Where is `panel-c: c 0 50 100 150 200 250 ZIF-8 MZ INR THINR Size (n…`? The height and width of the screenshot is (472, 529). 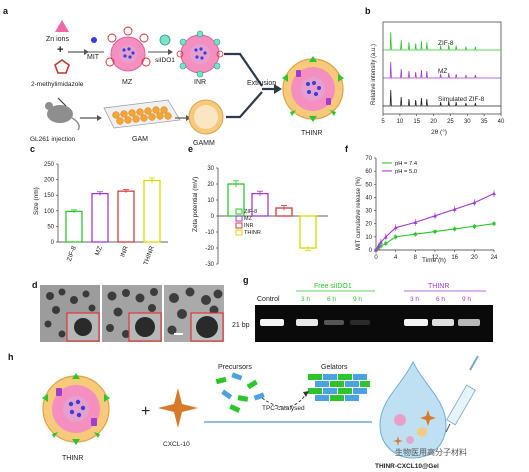
panel-c: c 0 50 100 150 200 250 ZIF-8 MZ INR THINR Size (n… is located at coordinates (99, 205).